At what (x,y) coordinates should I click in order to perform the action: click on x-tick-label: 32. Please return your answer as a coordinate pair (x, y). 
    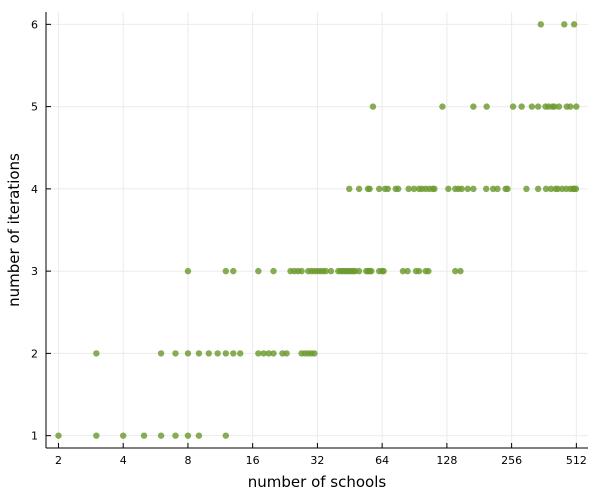
    Looking at the image, I should click on (317, 460).